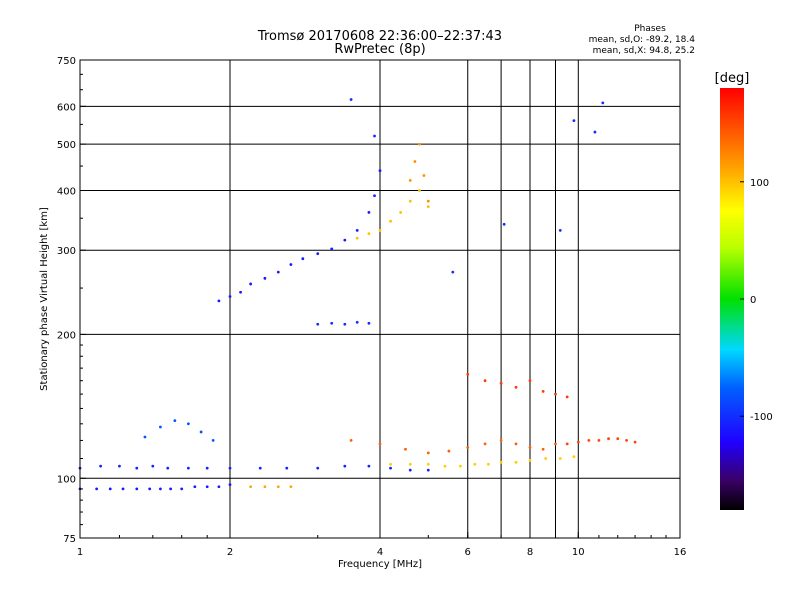 The image size is (800, 600). What do you see at coordinates (650, 29) in the screenshot?
I see `phases-title: Phases` at bounding box center [650, 29].